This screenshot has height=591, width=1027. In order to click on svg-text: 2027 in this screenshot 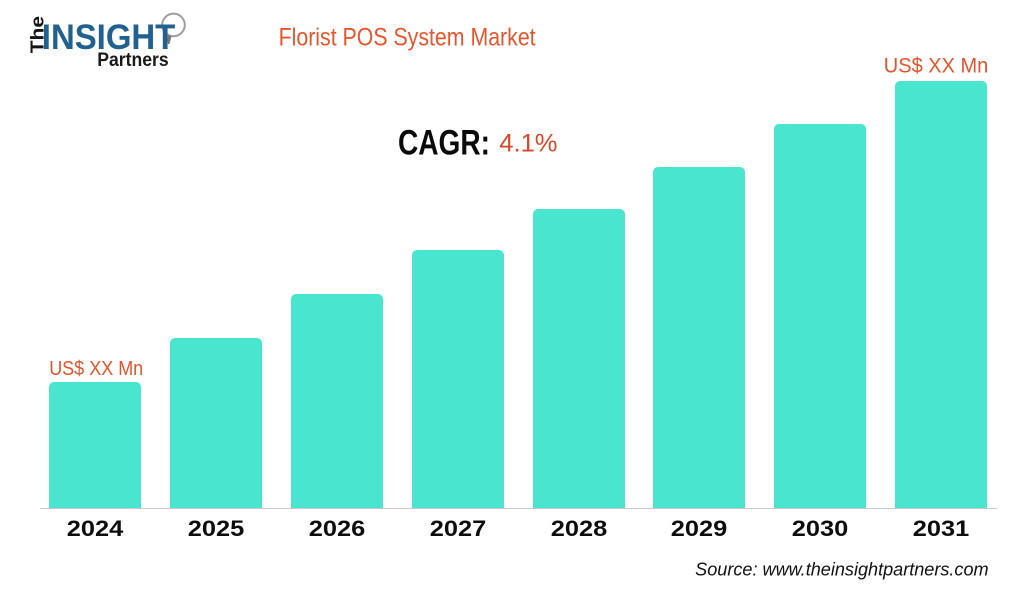, I will do `click(458, 528)`.